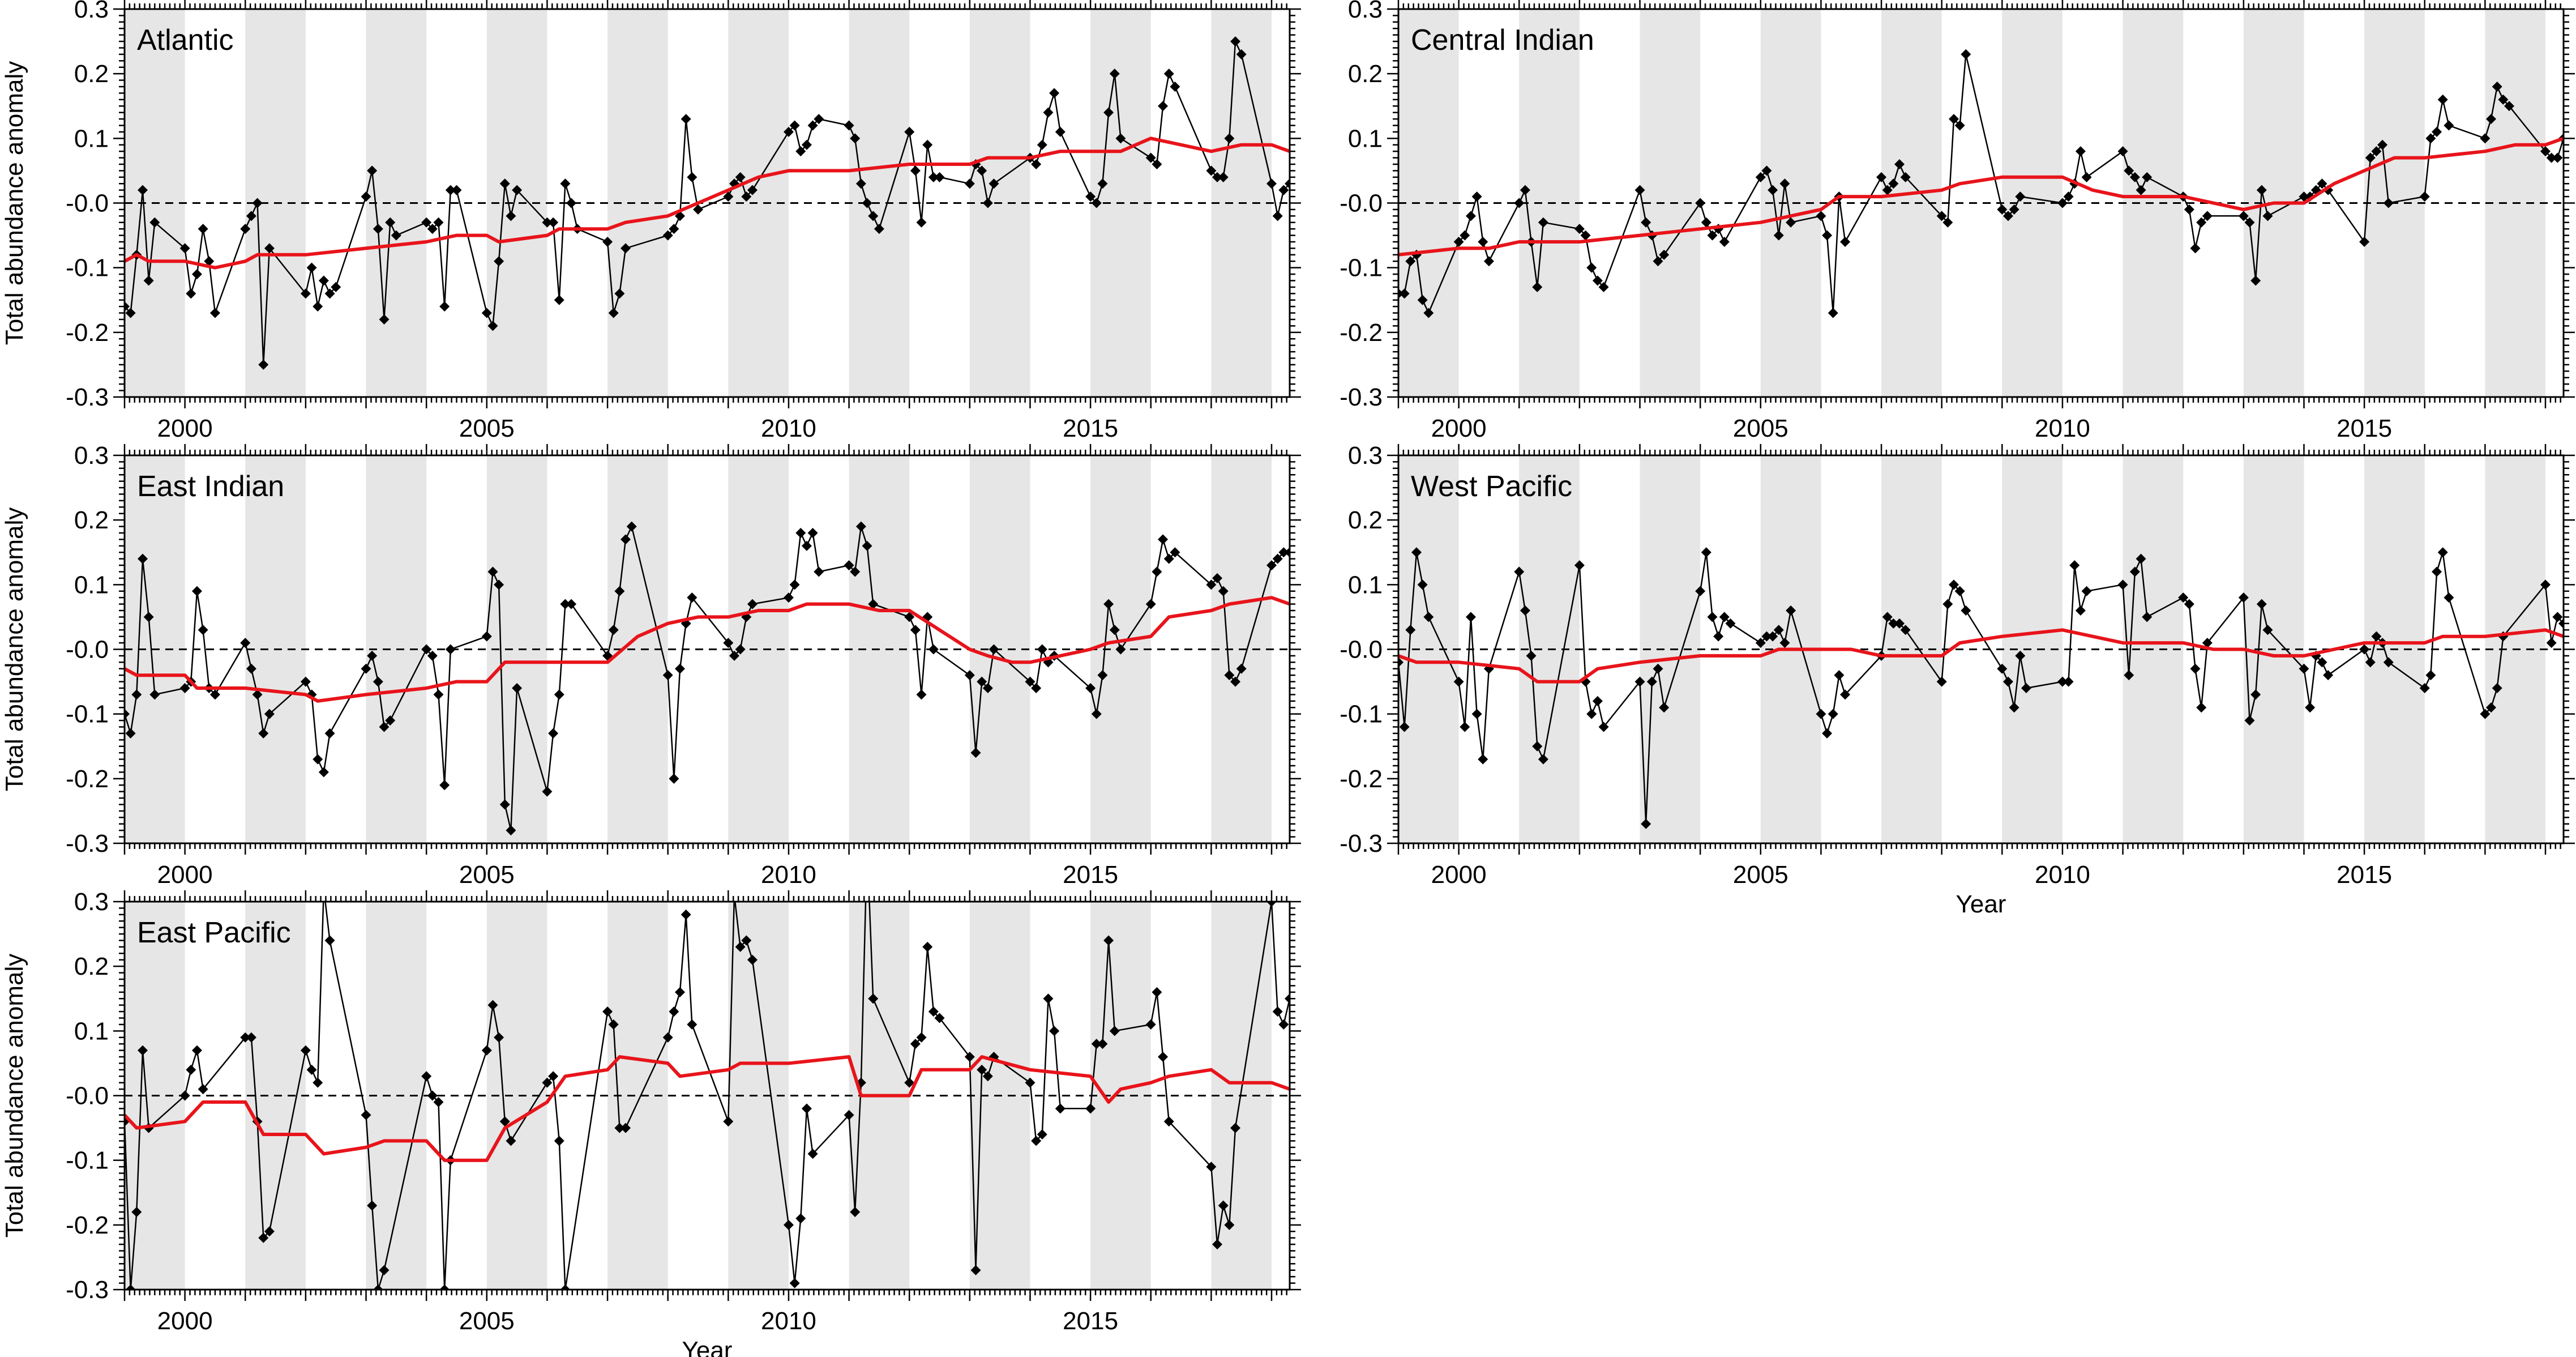 Image resolution: width=2576 pixels, height=1357 pixels. What do you see at coordinates (788, 875) in the screenshot?
I see `x-tick-label: 2010` at bounding box center [788, 875].